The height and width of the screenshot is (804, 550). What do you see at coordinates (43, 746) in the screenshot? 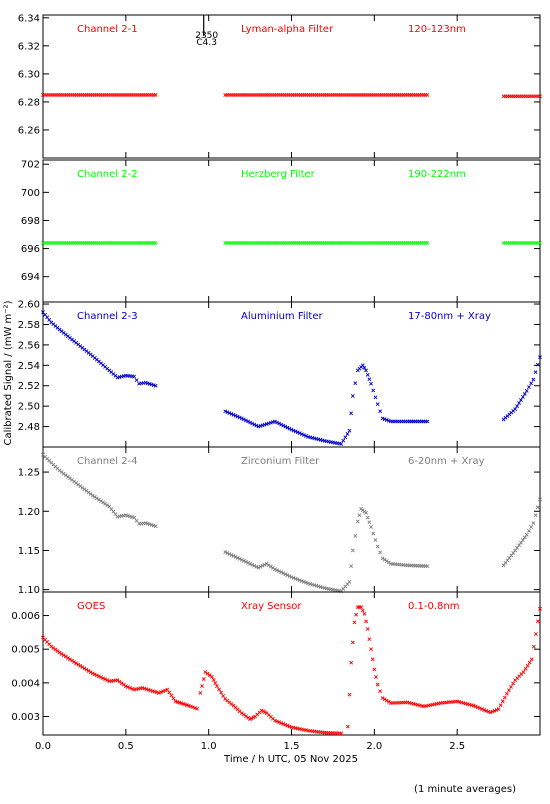
I see `x-tick-label: 0.0` at bounding box center [43, 746].